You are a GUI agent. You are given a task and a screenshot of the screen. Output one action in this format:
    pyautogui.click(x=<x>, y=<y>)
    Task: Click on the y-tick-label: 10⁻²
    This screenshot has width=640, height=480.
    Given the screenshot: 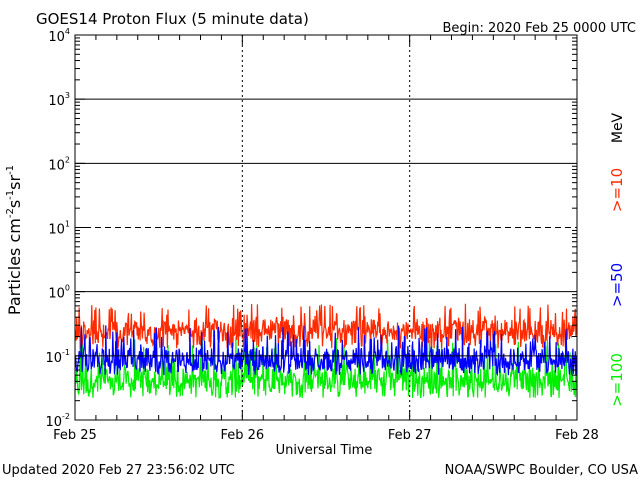 What is the action you would take?
    pyautogui.click(x=57, y=421)
    